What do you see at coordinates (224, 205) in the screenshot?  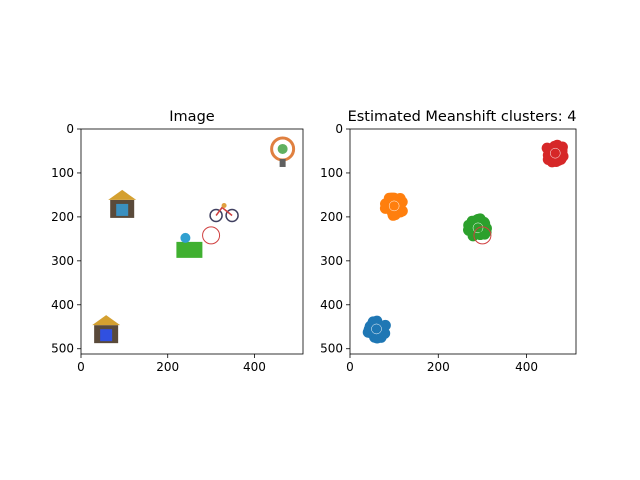 I see `bike-rider` at bounding box center [224, 205].